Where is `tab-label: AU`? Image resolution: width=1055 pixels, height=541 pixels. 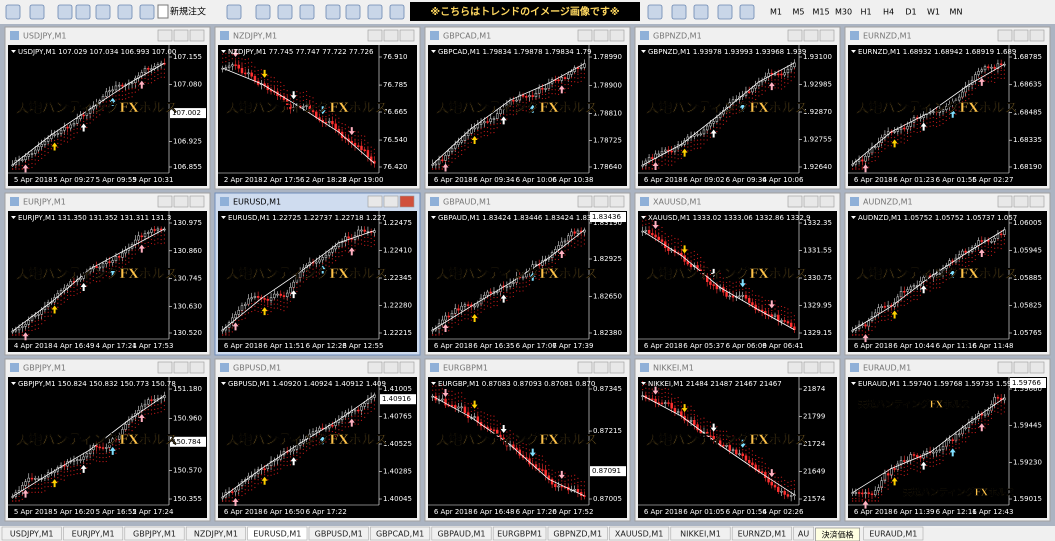 tab-label: AU is located at coordinates (803, 534).